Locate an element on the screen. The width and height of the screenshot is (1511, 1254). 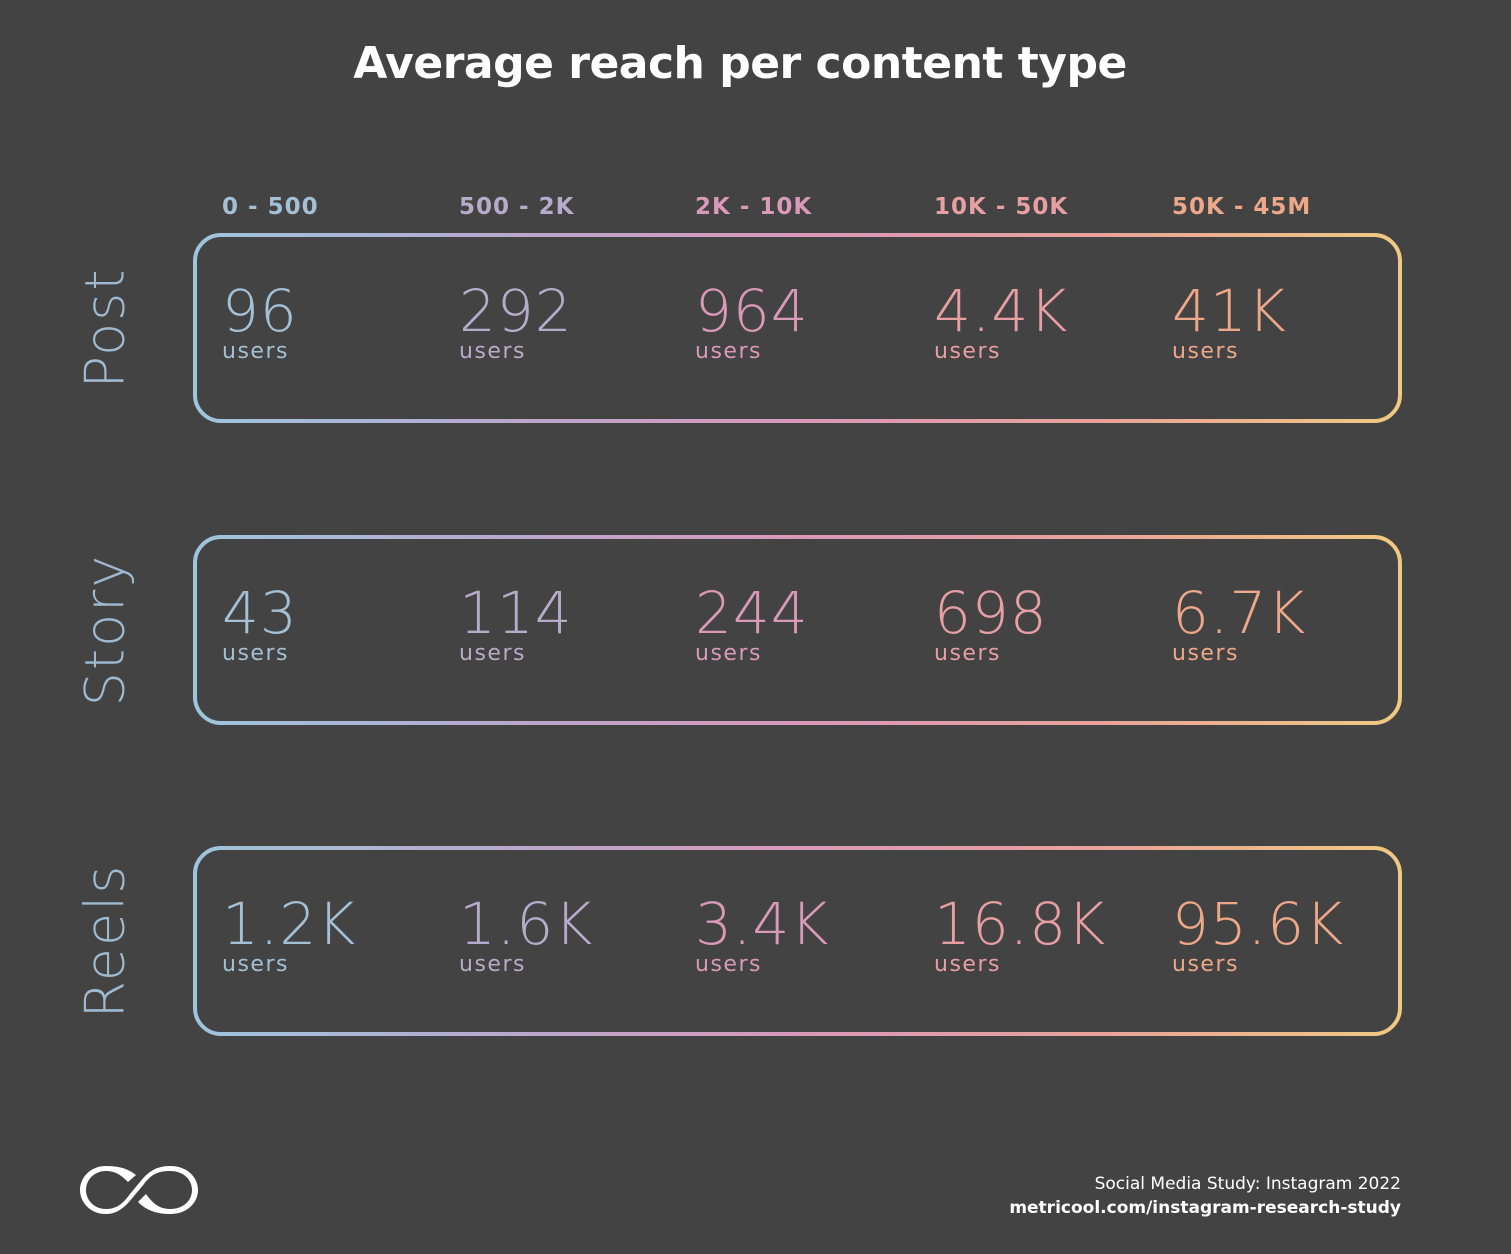
cell-post-5: 41K users is located at coordinates (1229, 321).